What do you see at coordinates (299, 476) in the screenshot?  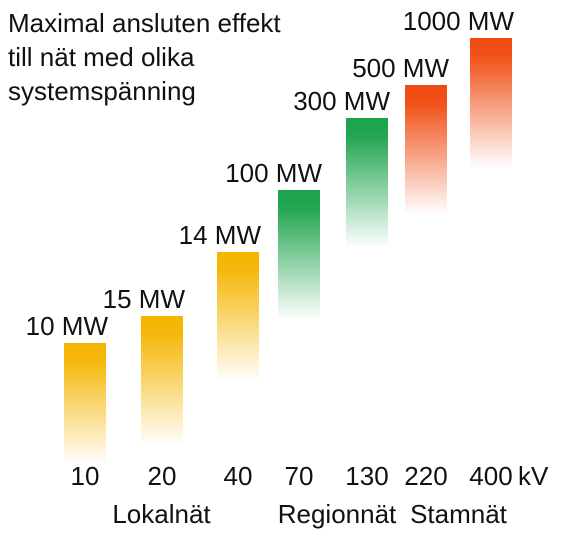 I see `x-tick-70: 70` at bounding box center [299, 476].